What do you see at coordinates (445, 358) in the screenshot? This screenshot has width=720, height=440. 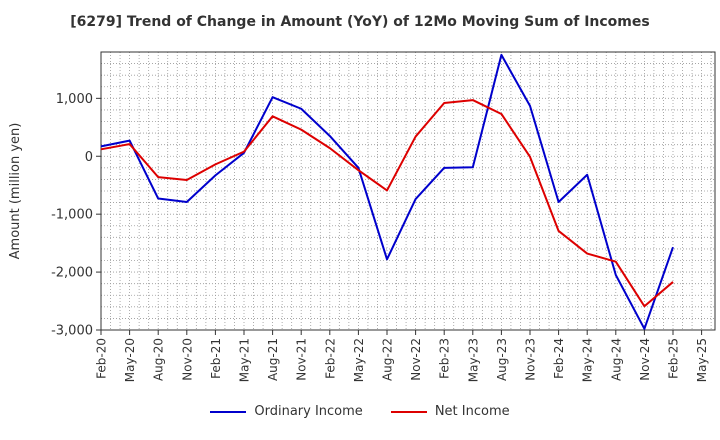 I see `x-tick-label: Feb-23` at bounding box center [445, 358].